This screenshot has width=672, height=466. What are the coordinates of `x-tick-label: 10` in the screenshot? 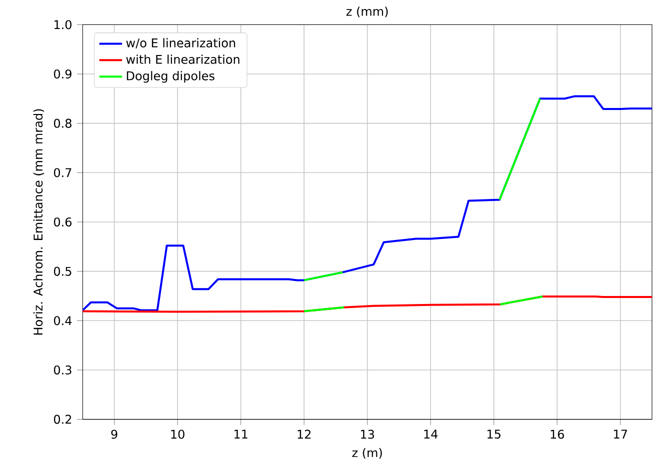 It's located at (177, 434).